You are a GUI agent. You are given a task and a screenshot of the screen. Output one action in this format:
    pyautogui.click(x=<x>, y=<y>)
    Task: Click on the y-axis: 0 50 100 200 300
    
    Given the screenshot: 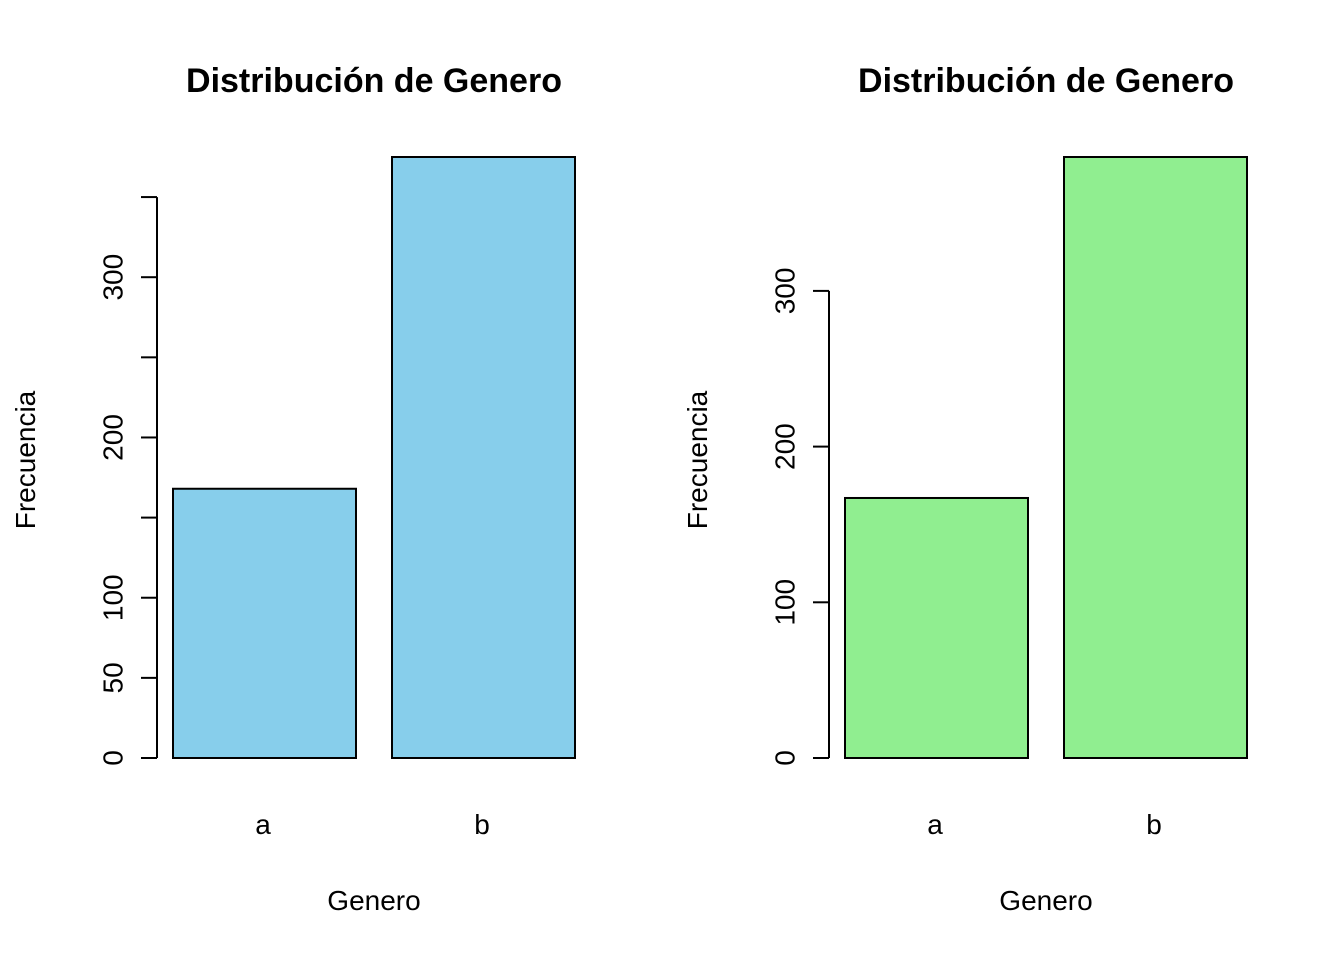 What is the action you would take?
    pyautogui.click(x=128, y=481)
    